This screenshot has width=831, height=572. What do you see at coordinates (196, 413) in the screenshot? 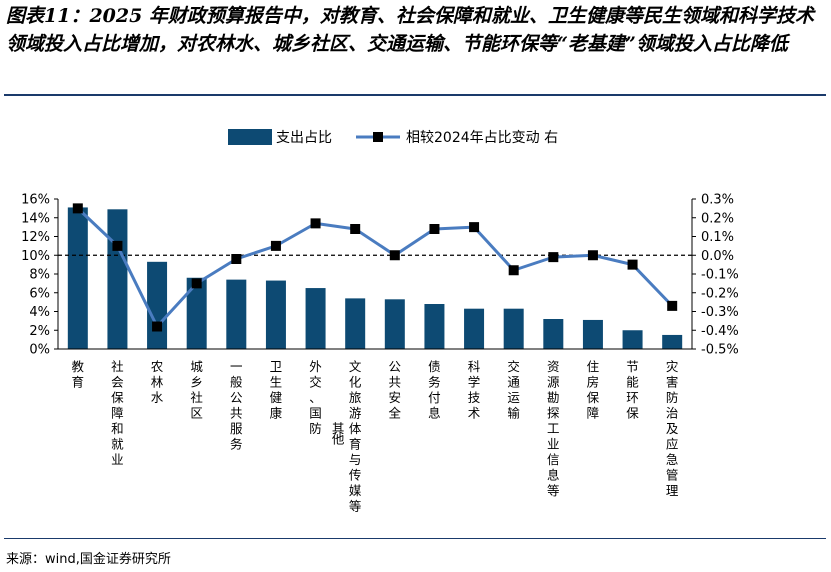
I see `category-char: 区` at bounding box center [196, 413].